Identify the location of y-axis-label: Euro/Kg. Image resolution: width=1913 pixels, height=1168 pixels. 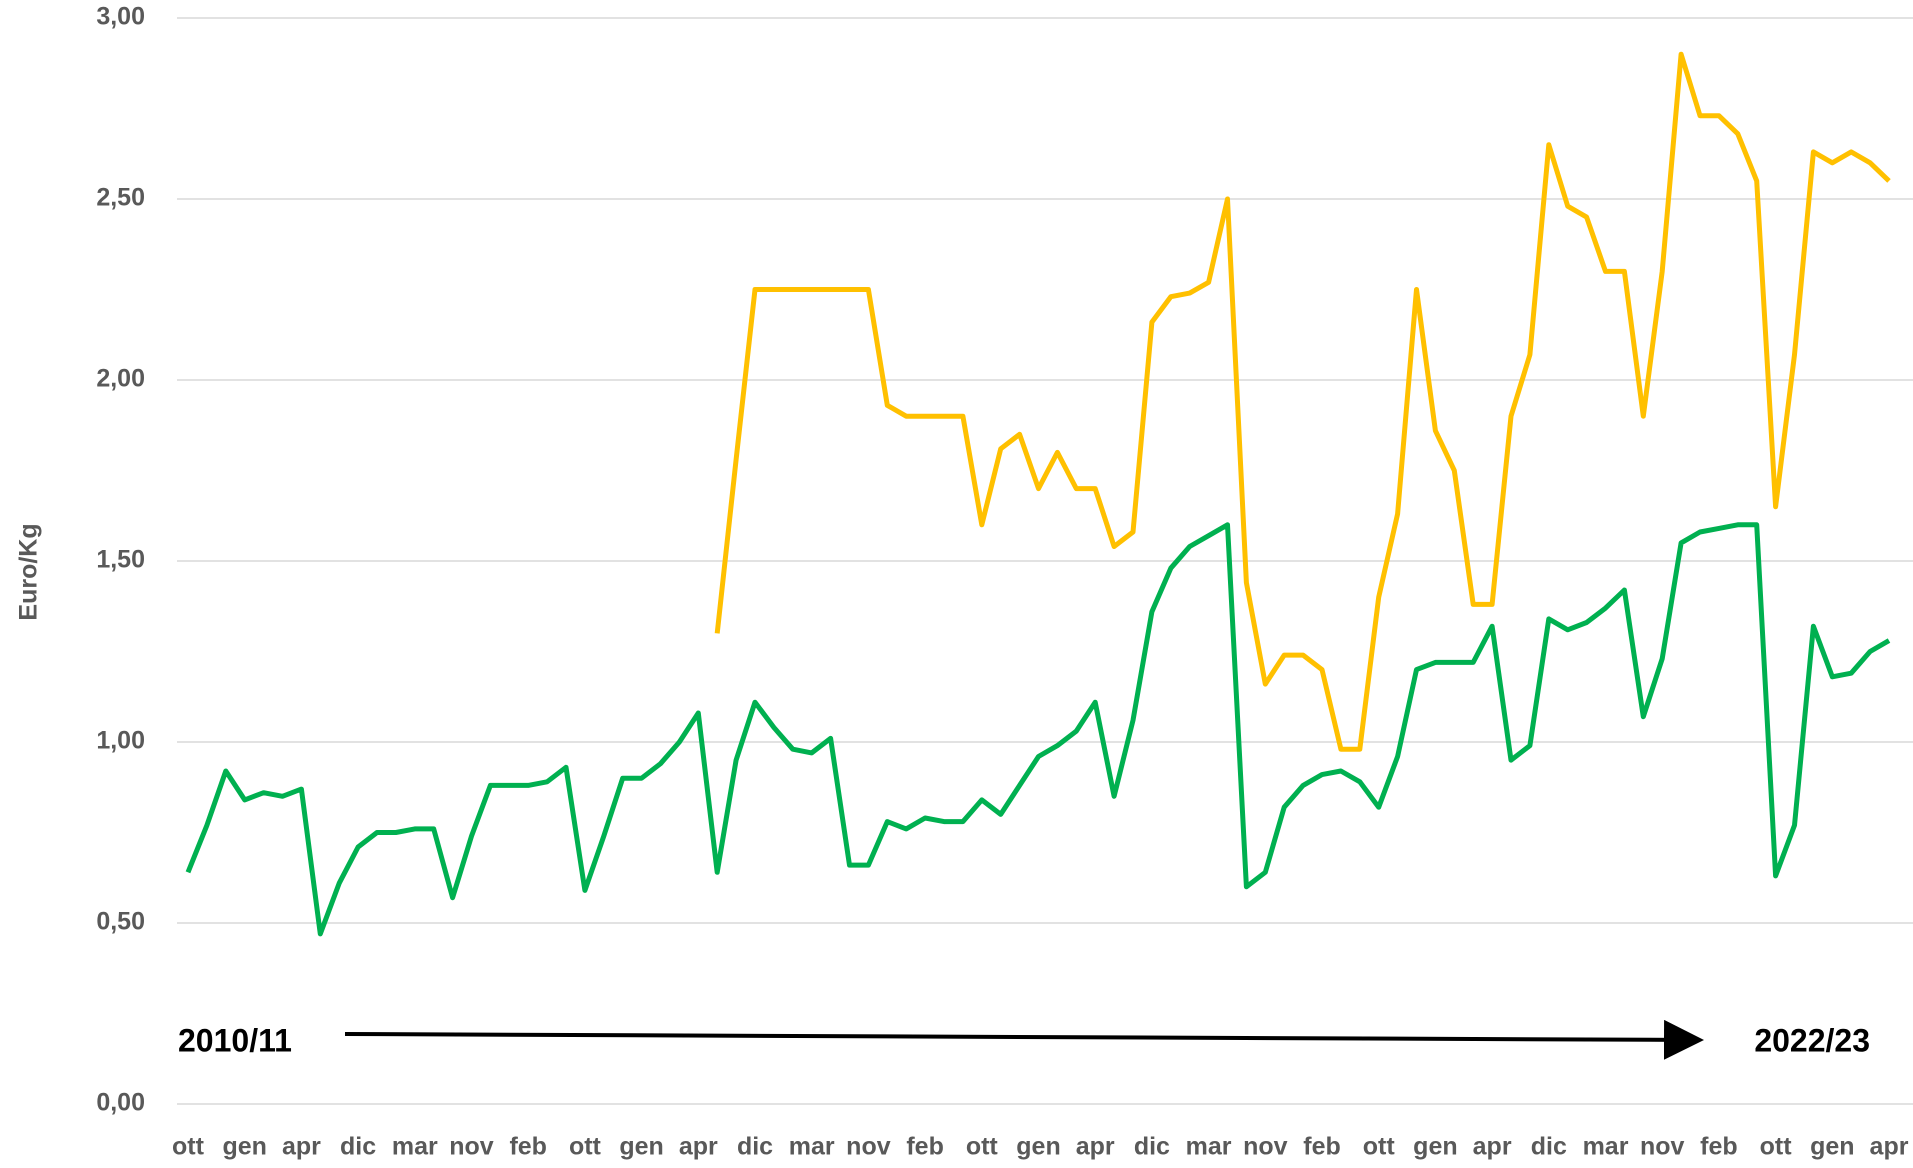
(29, 571).